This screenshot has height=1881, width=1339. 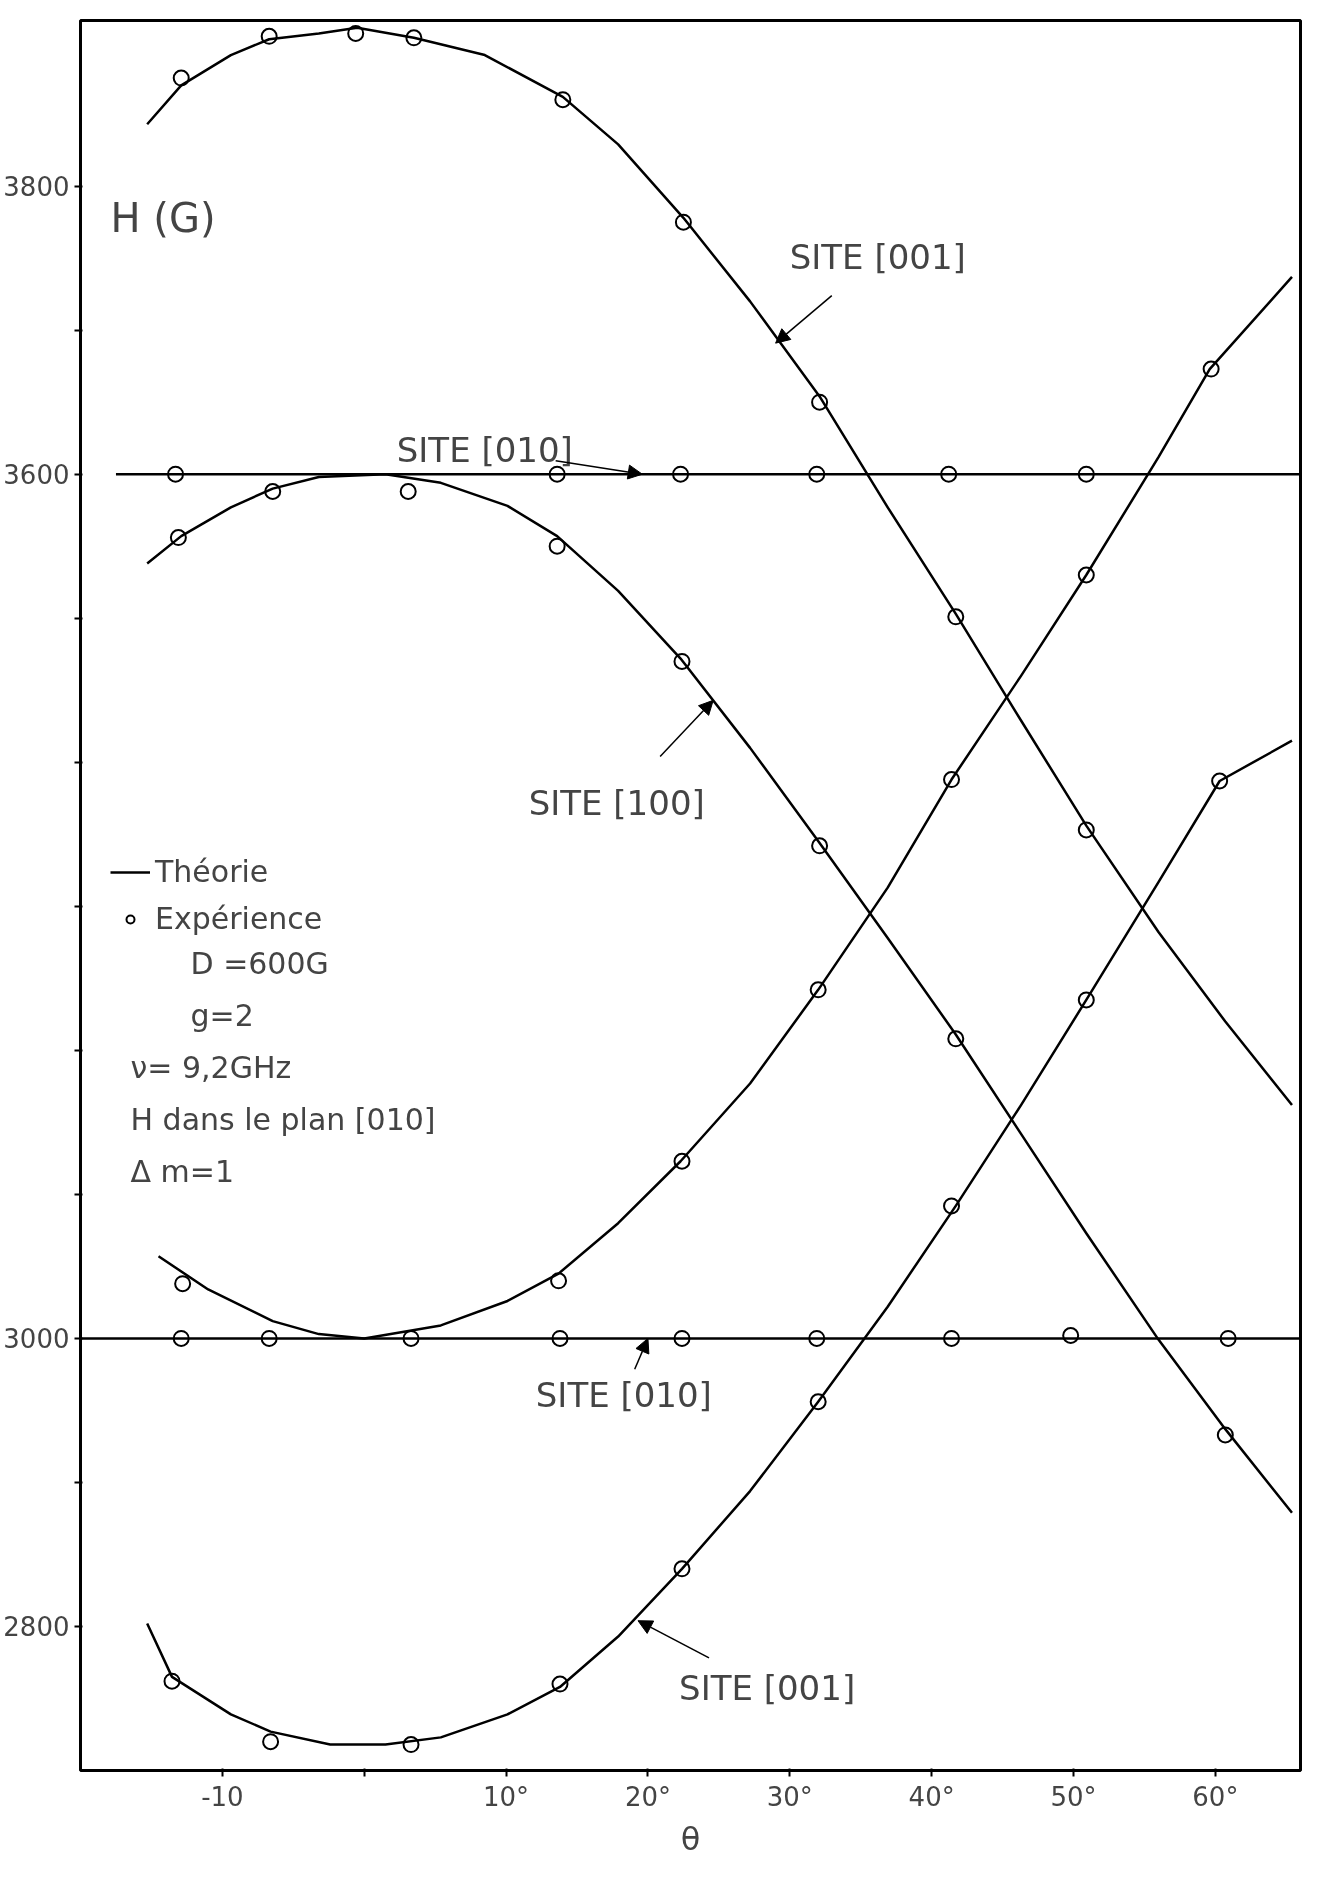 I want to click on annotation: g=2, so click(x=222, y=1015).